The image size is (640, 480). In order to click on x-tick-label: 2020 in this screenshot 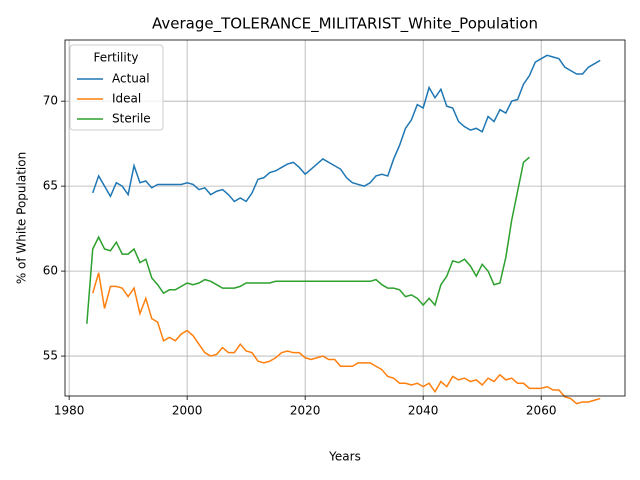, I will do `click(305, 411)`.